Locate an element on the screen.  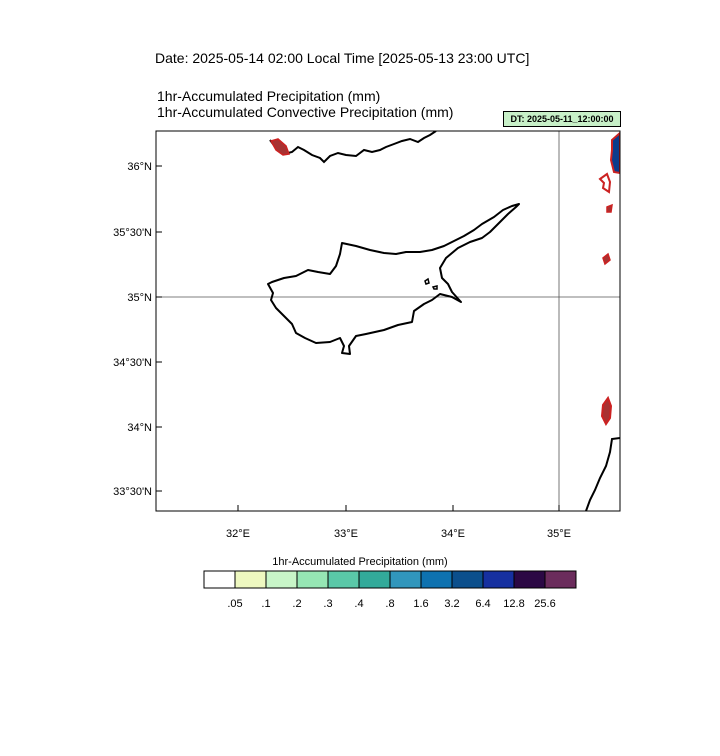
colorbar-labels: .05 .1 .2 .3 .4 .8 1.6 3.2 6.4 12.8 25.6 is located at coordinates (360, 606).